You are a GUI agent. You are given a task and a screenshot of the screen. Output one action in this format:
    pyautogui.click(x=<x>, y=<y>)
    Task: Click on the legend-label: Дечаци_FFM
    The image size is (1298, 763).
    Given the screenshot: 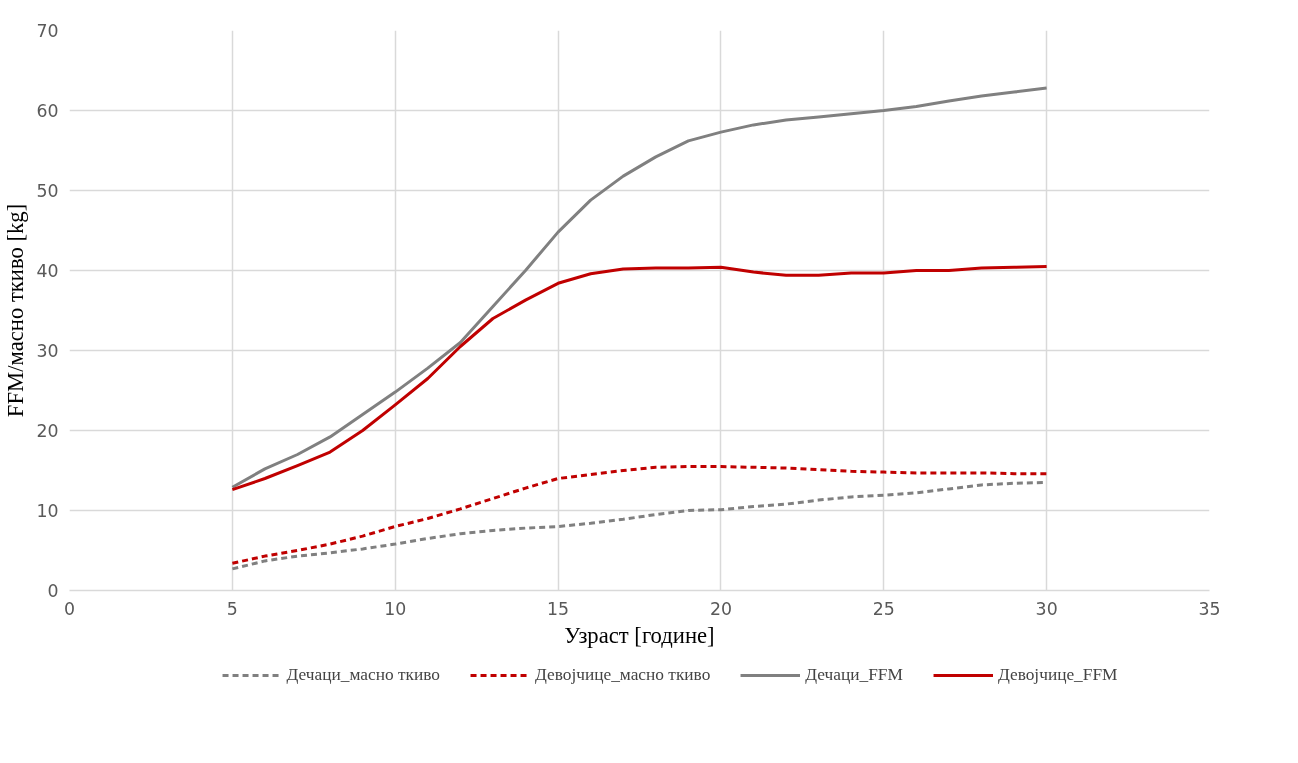 What is the action you would take?
    pyautogui.click(x=854, y=675)
    